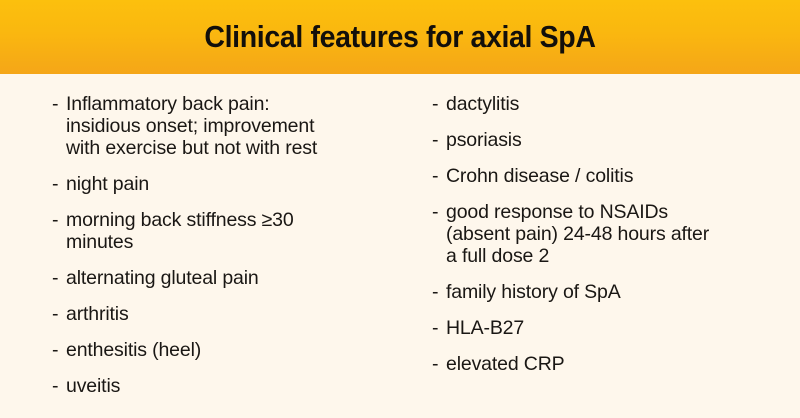 The height and width of the screenshot is (418, 800). I want to click on list-item: - morning back stiffness ≥30 minutes, so click(222, 231).